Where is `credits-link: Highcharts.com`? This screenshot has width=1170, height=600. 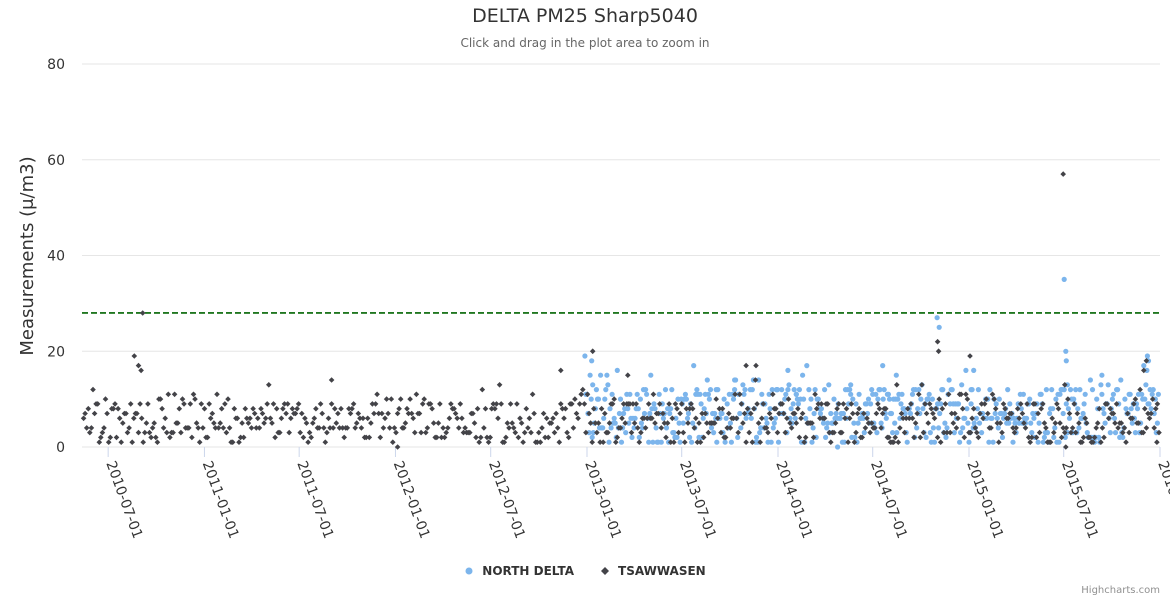 credits-link: Highcharts.com is located at coordinates (1120, 590).